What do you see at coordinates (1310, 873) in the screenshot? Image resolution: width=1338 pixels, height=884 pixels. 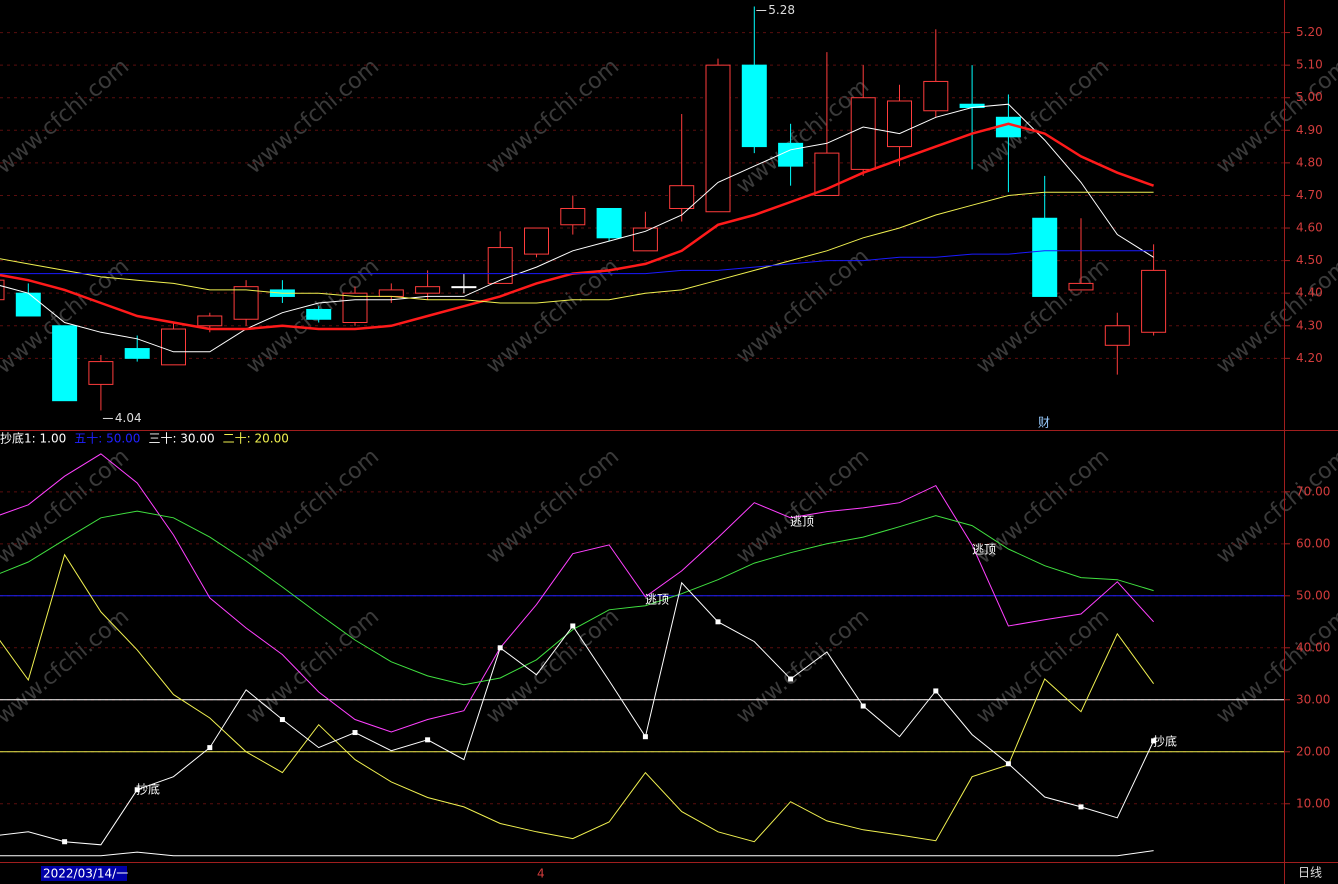 I see `period-label: 日线` at bounding box center [1310, 873].